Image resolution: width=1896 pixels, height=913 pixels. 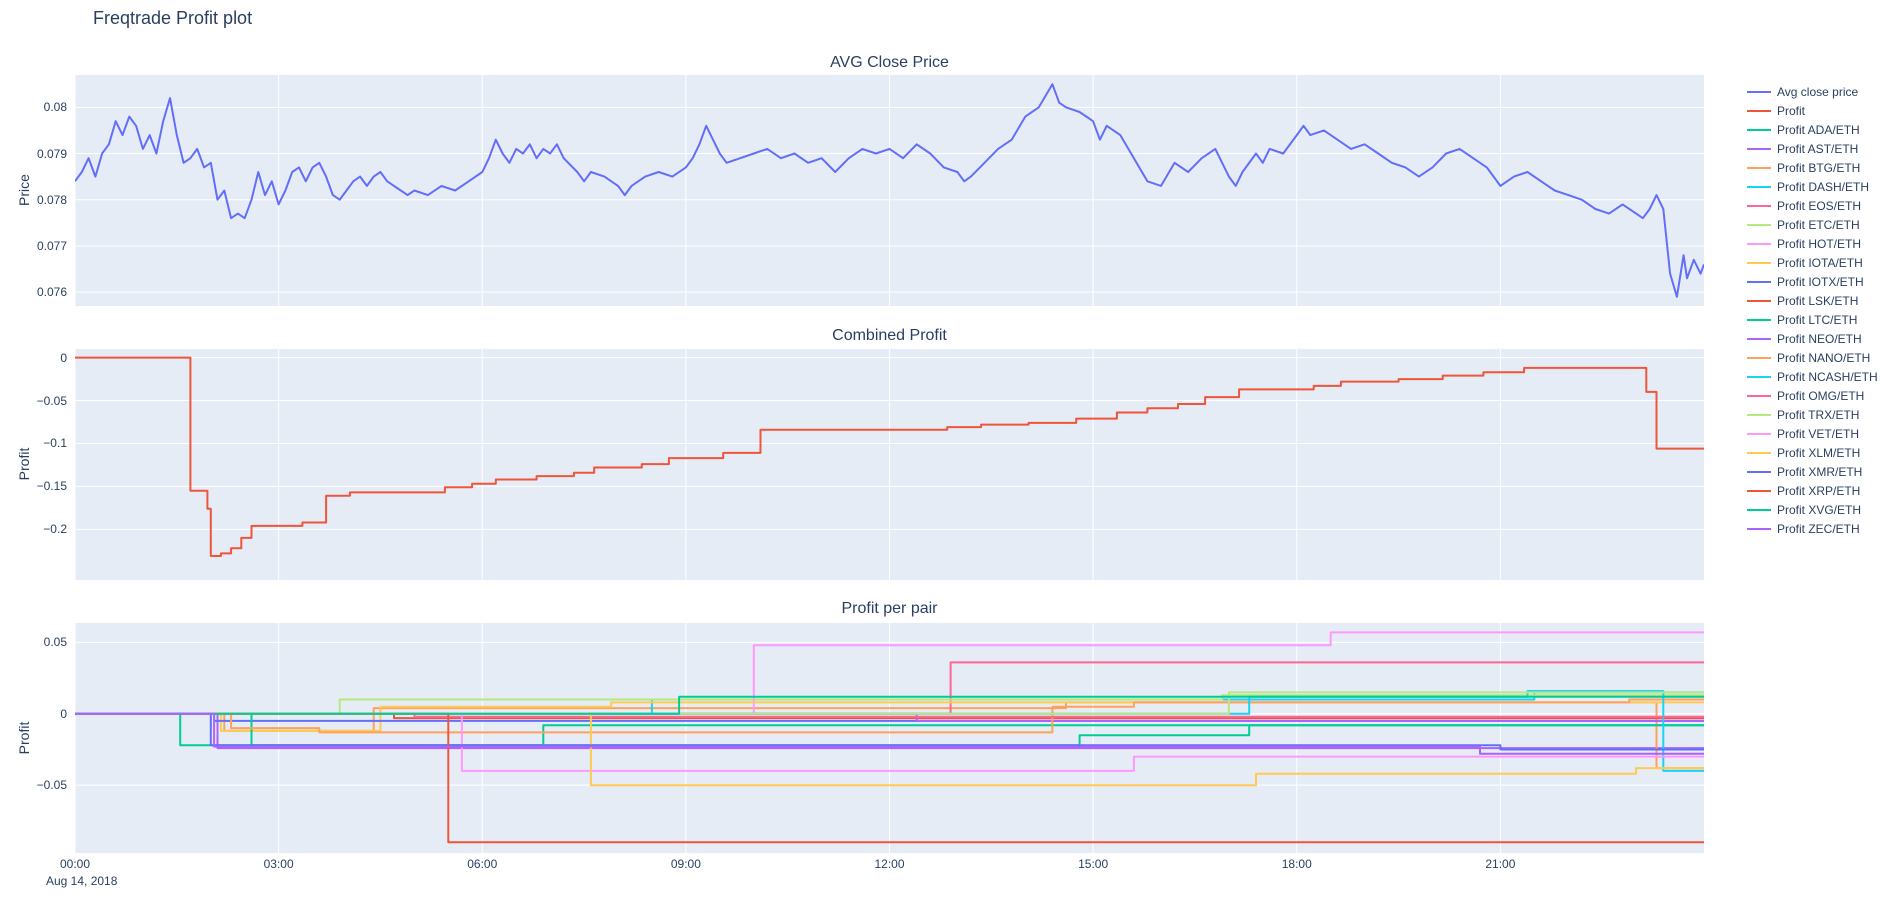 What do you see at coordinates (1812, 376) in the screenshot?
I see `legend-item-profit-ncash-eth: Profit NCASH/ETH` at bounding box center [1812, 376].